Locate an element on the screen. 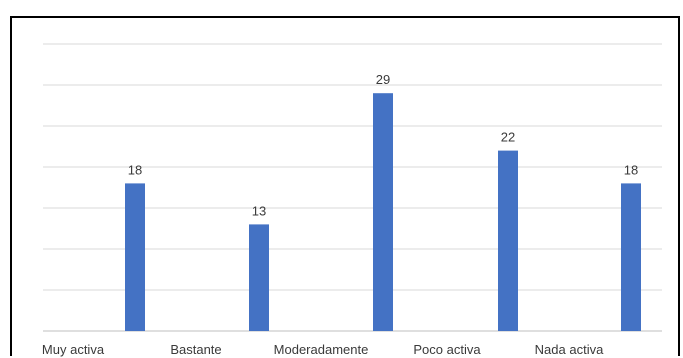 The width and height of the screenshot is (683, 358). bar-nada-activa is located at coordinates (631, 257).